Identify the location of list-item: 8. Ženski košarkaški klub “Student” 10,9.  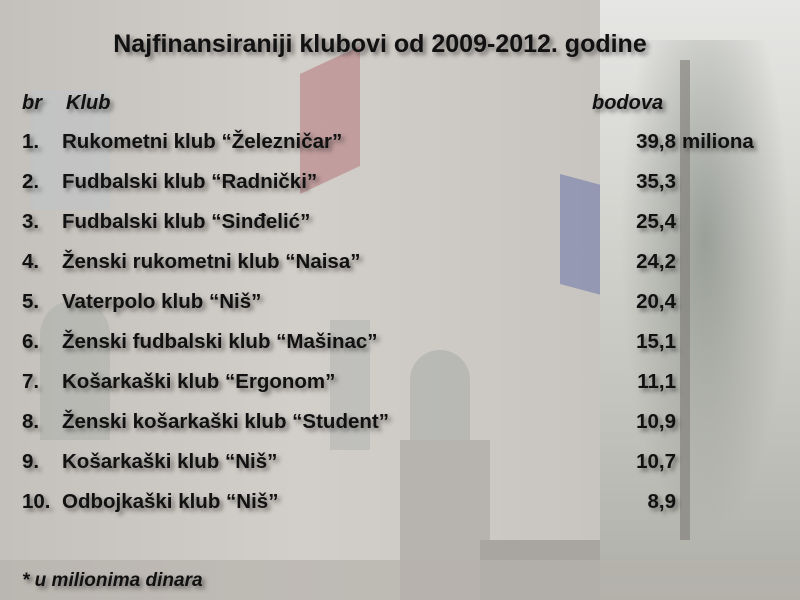
(400, 425).